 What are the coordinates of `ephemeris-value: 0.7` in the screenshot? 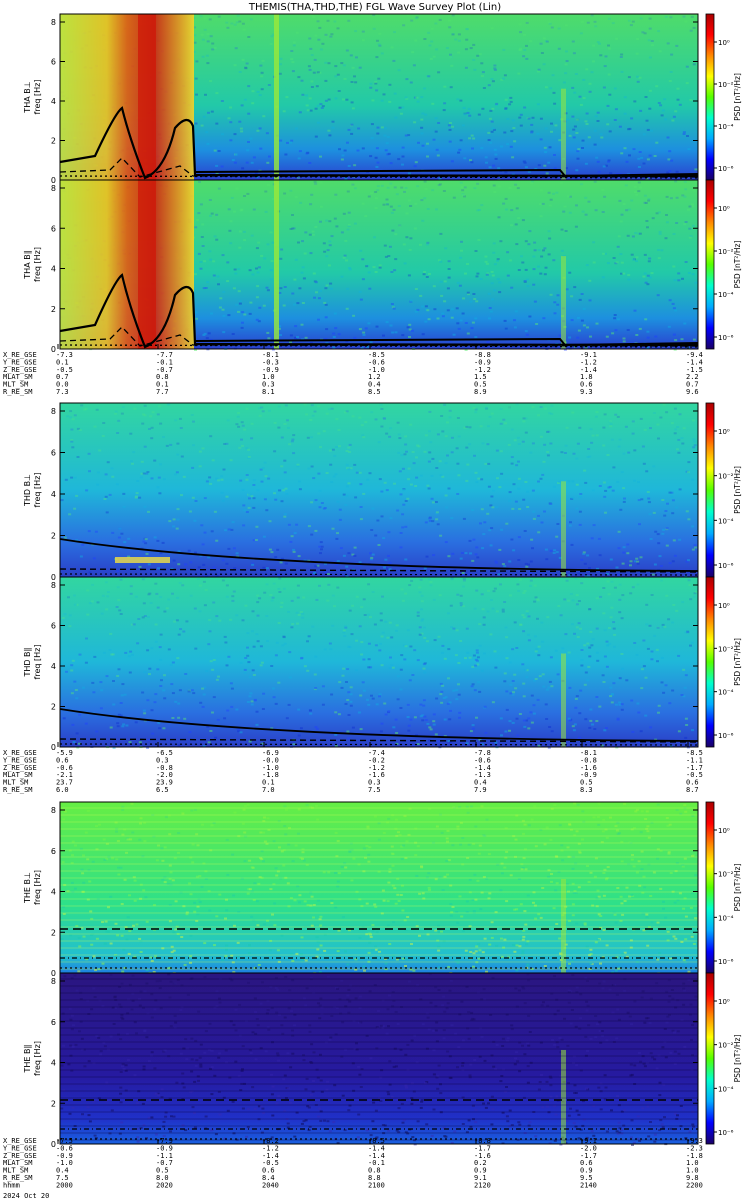 It's located at (692, 385).